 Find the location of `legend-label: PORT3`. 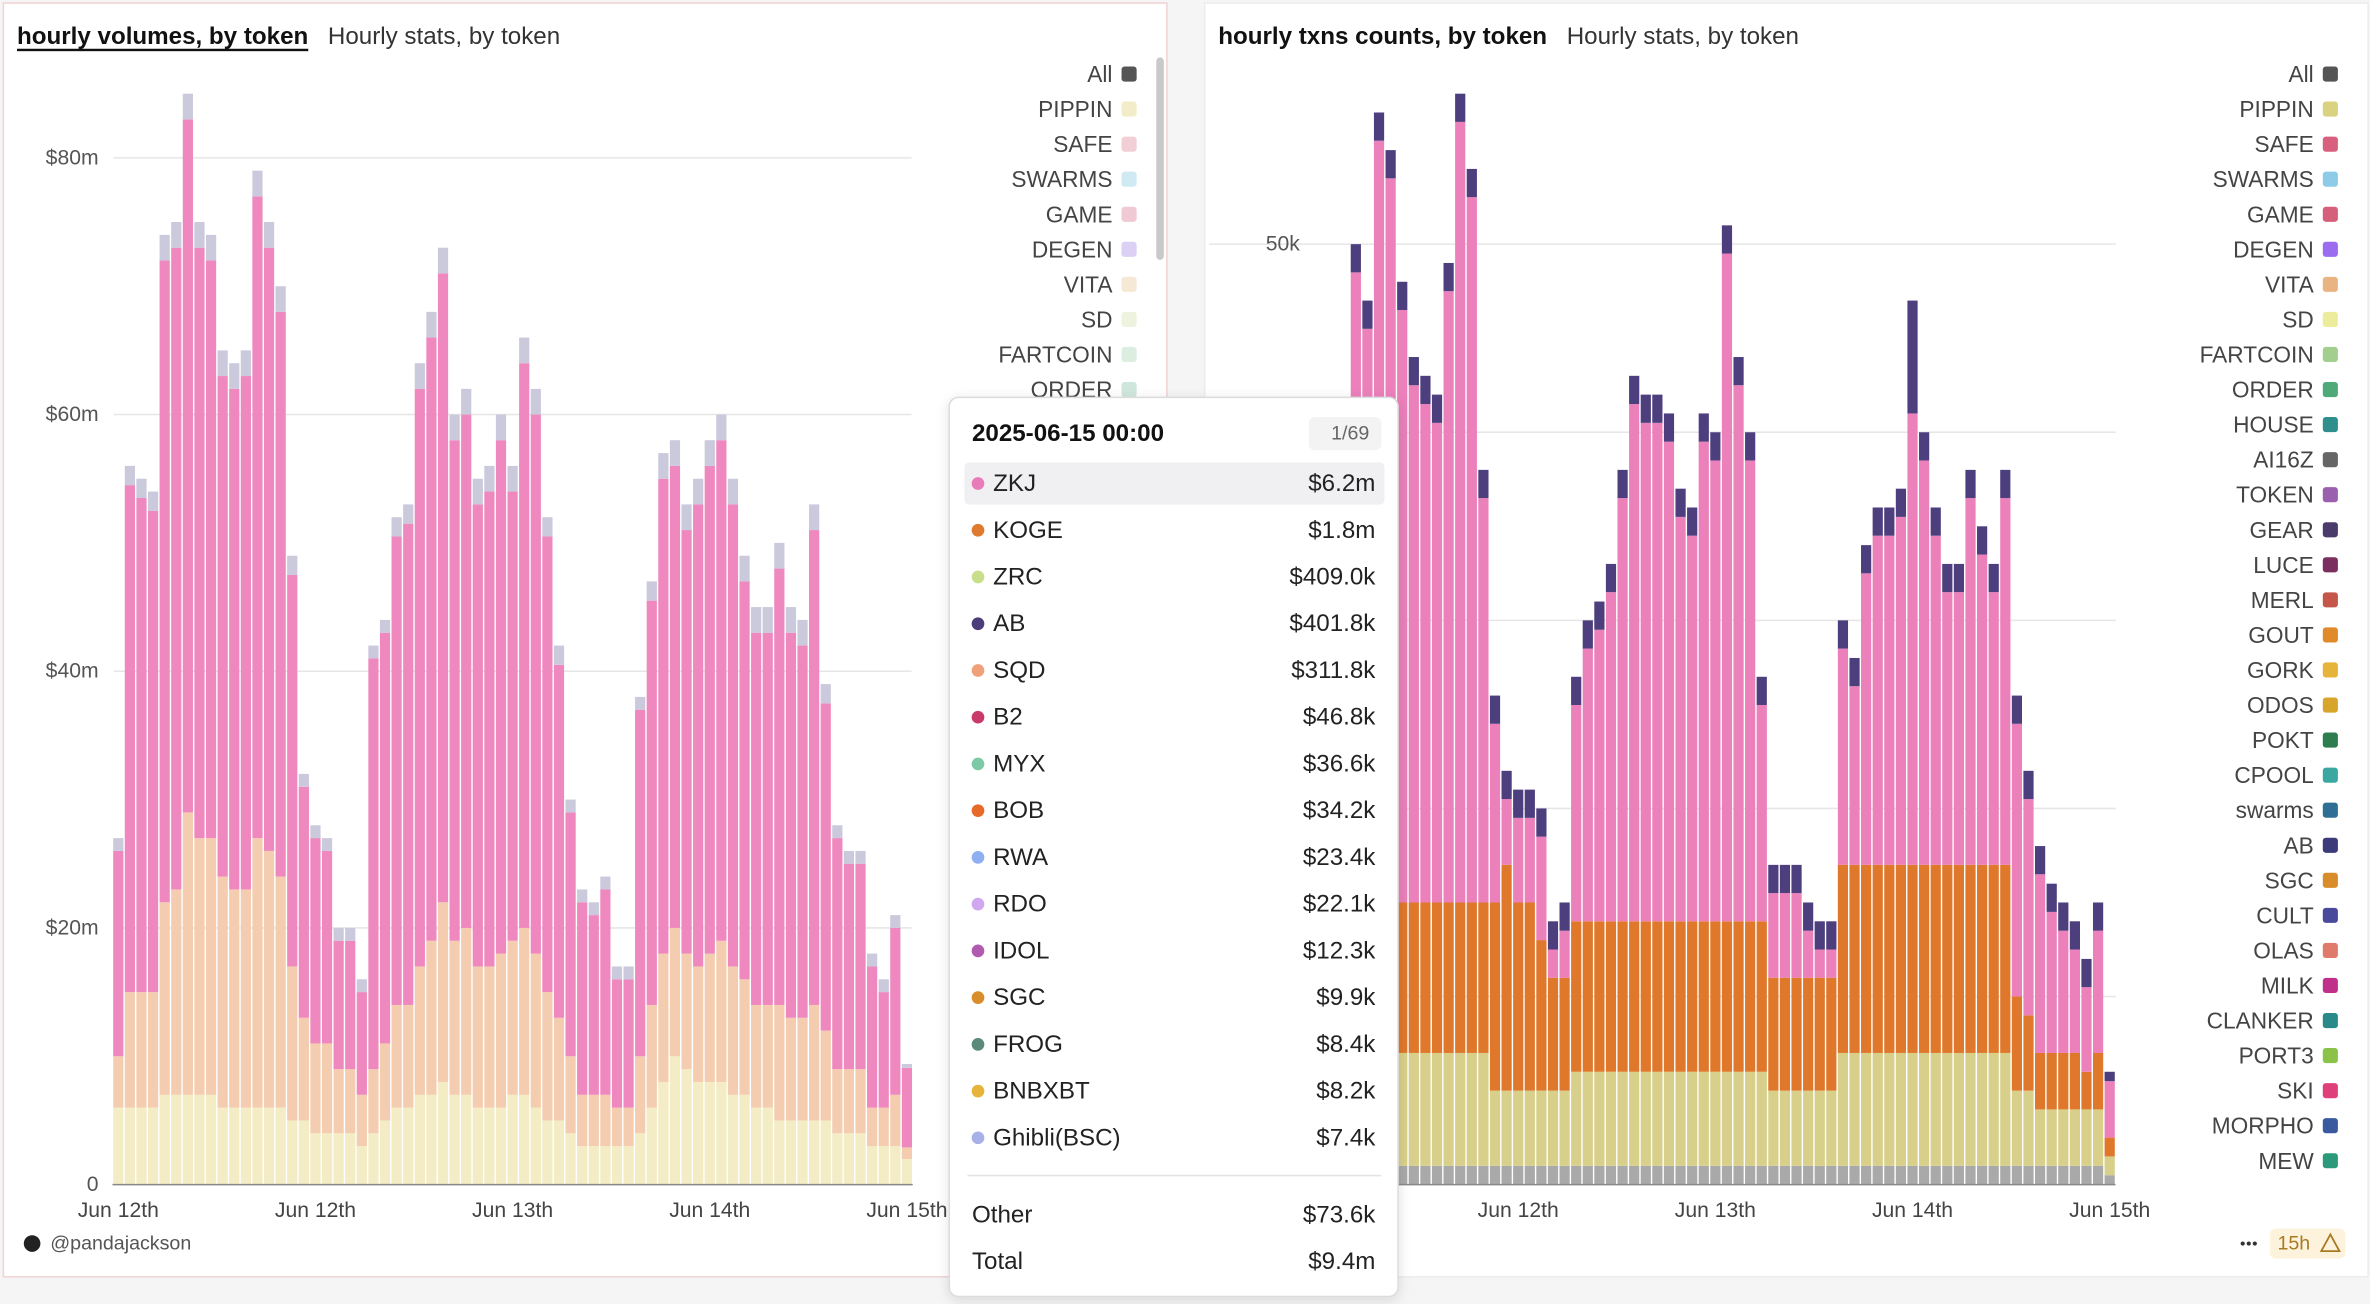

legend-label: PORT3 is located at coordinates (2276, 1056).